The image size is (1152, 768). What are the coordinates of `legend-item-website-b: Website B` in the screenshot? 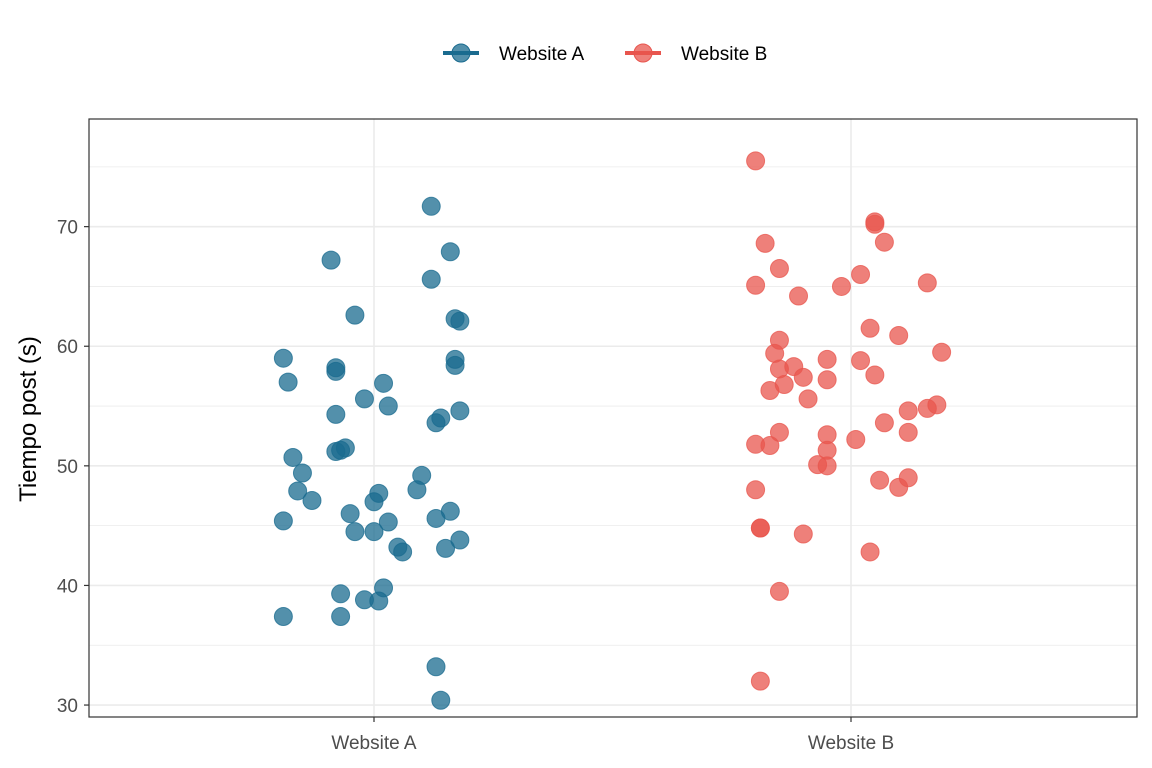 It's located at (696, 54).